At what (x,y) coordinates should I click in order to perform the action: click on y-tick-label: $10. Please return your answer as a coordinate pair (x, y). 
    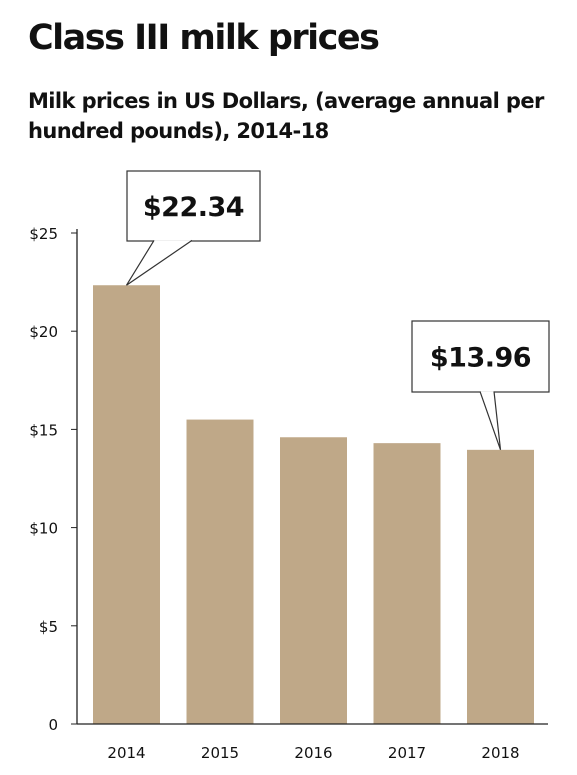
    Looking at the image, I should click on (43, 529).